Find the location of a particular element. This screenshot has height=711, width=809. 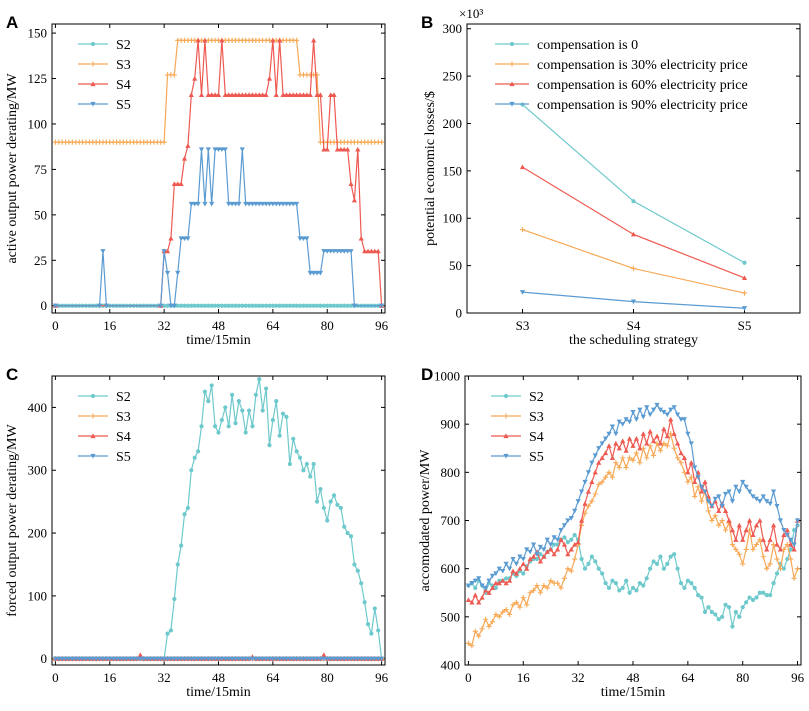

legend-label: S2 is located at coordinates (536, 397).